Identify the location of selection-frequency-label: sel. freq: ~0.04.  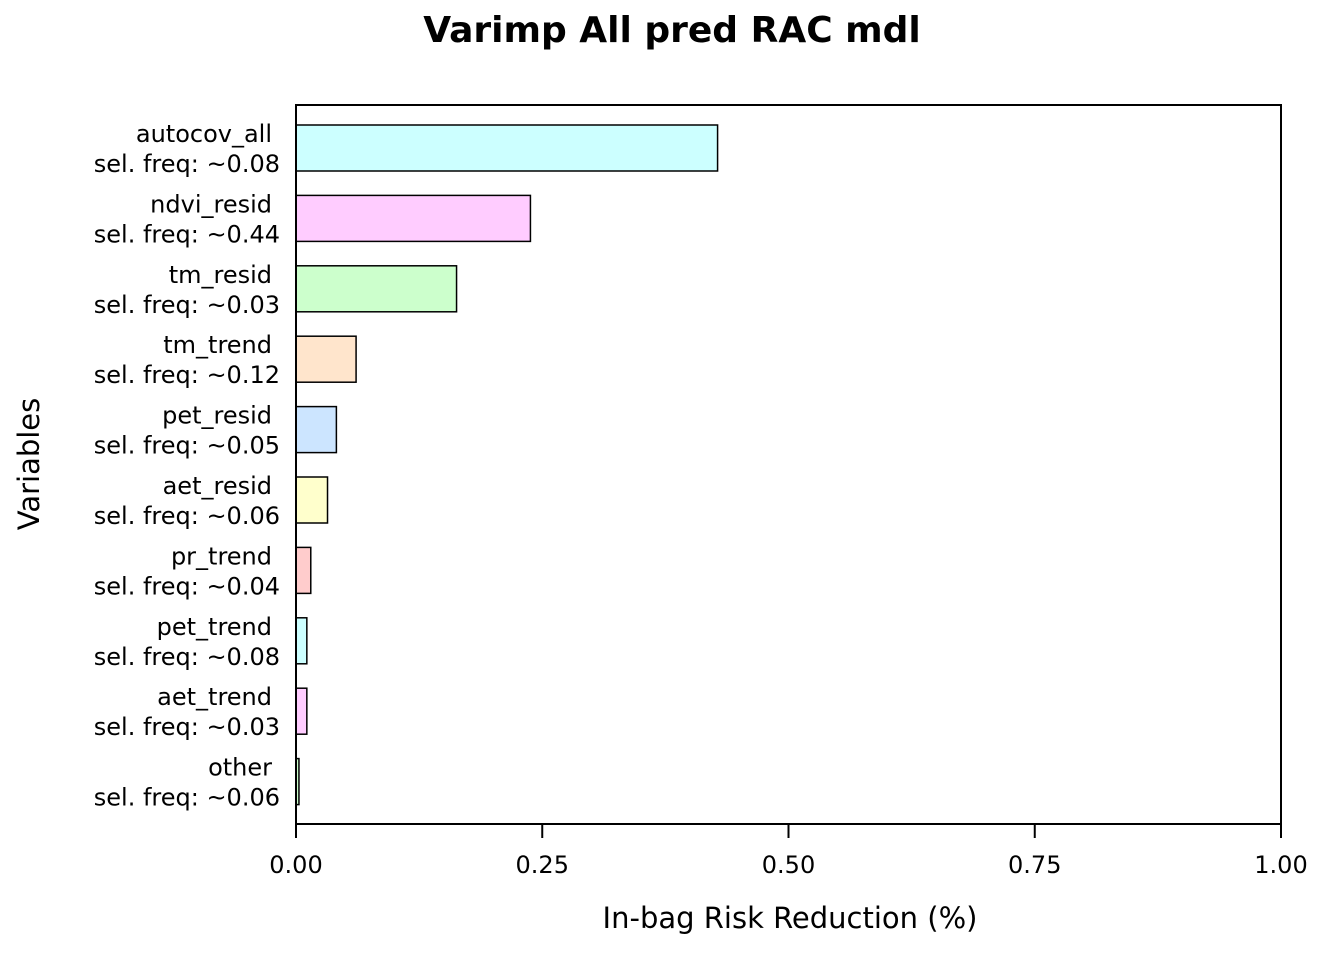
(187, 586).